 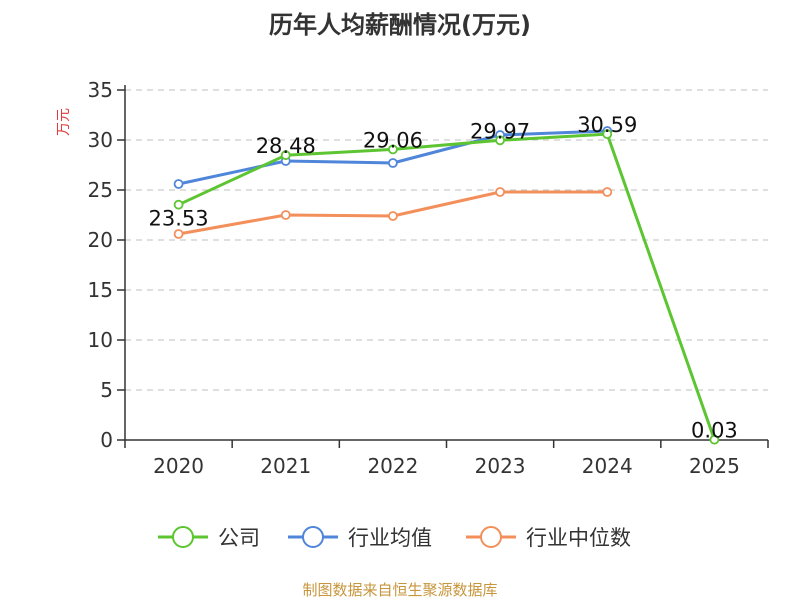 What do you see at coordinates (500, 131) in the screenshot?
I see `data-label: 29.97` at bounding box center [500, 131].